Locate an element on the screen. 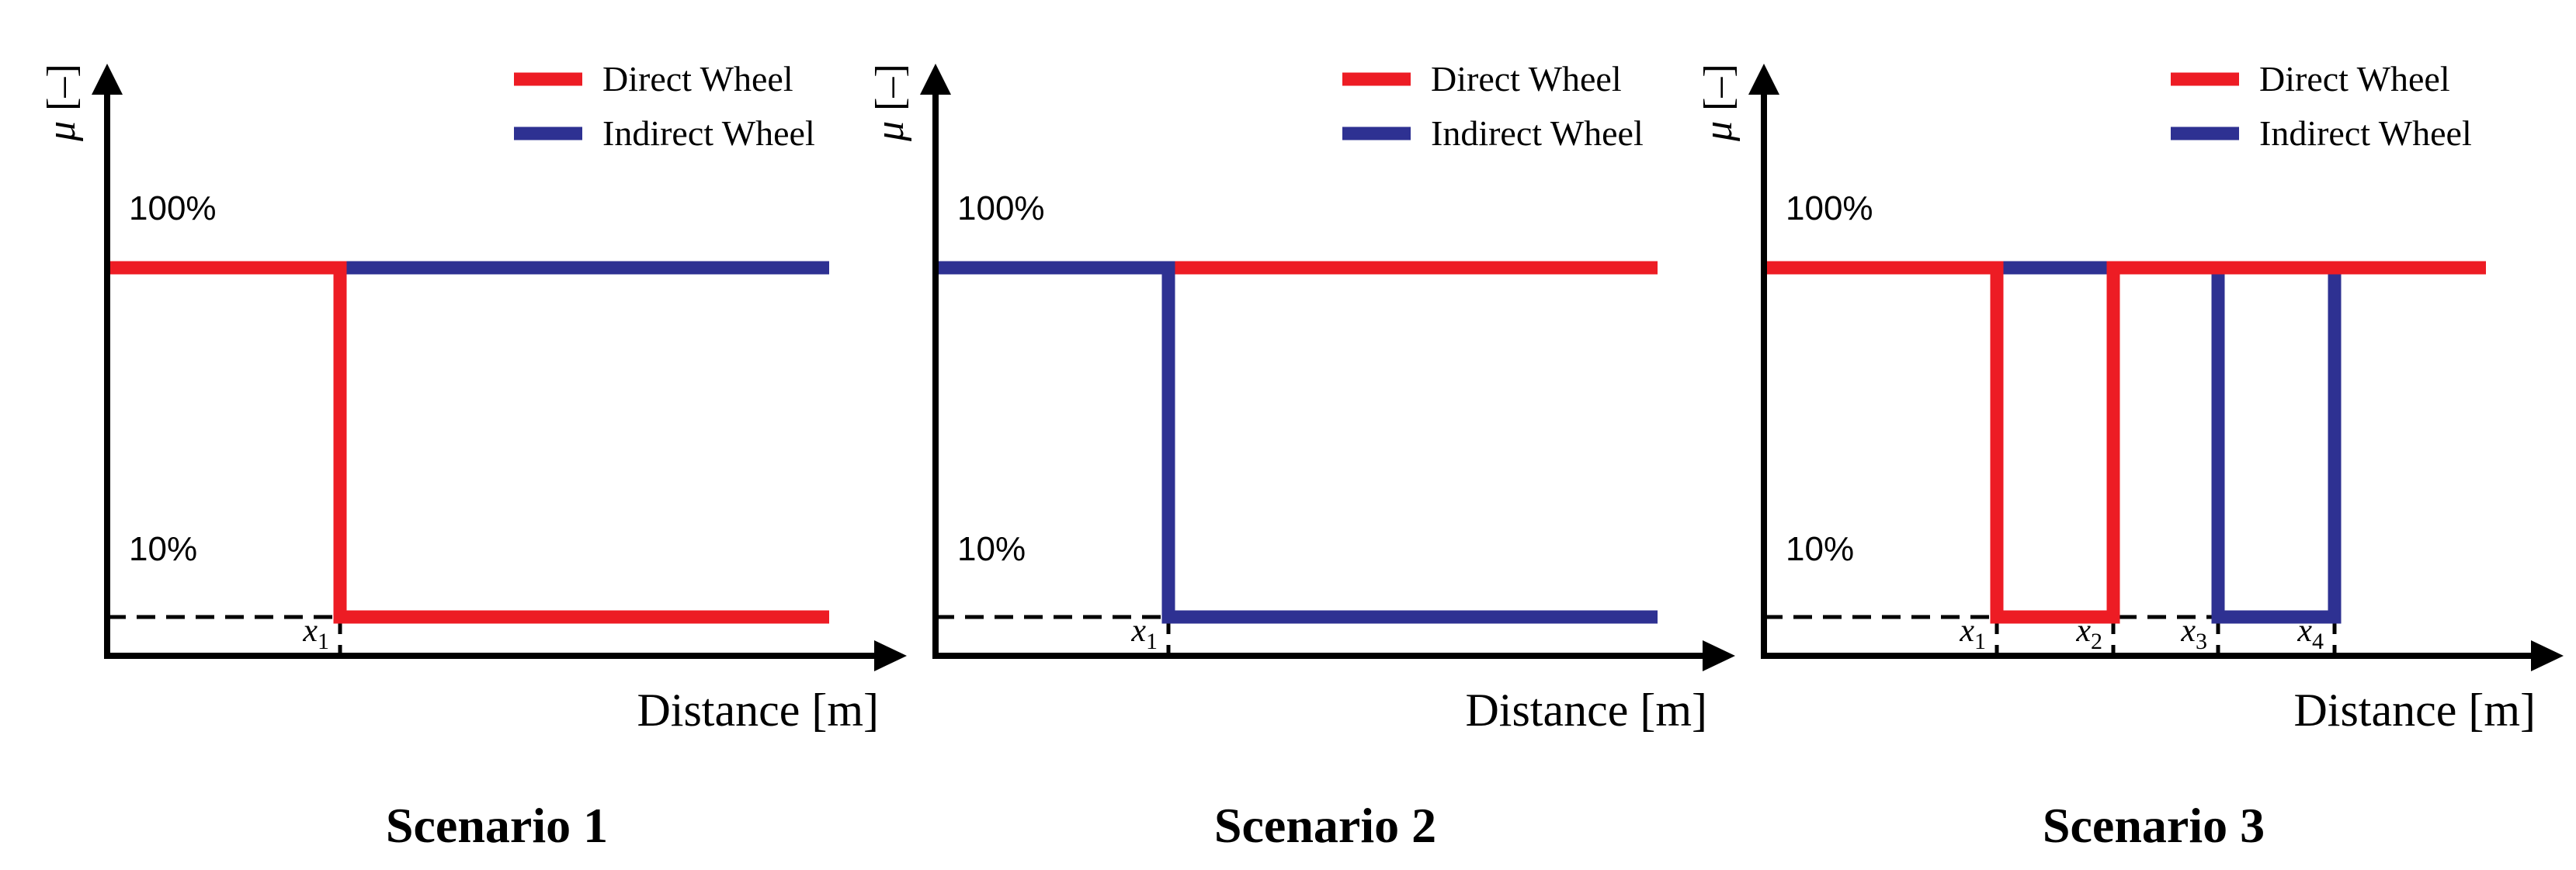 The height and width of the screenshot is (870, 2576). chart-title: Scenario 1 is located at coordinates (497, 825).